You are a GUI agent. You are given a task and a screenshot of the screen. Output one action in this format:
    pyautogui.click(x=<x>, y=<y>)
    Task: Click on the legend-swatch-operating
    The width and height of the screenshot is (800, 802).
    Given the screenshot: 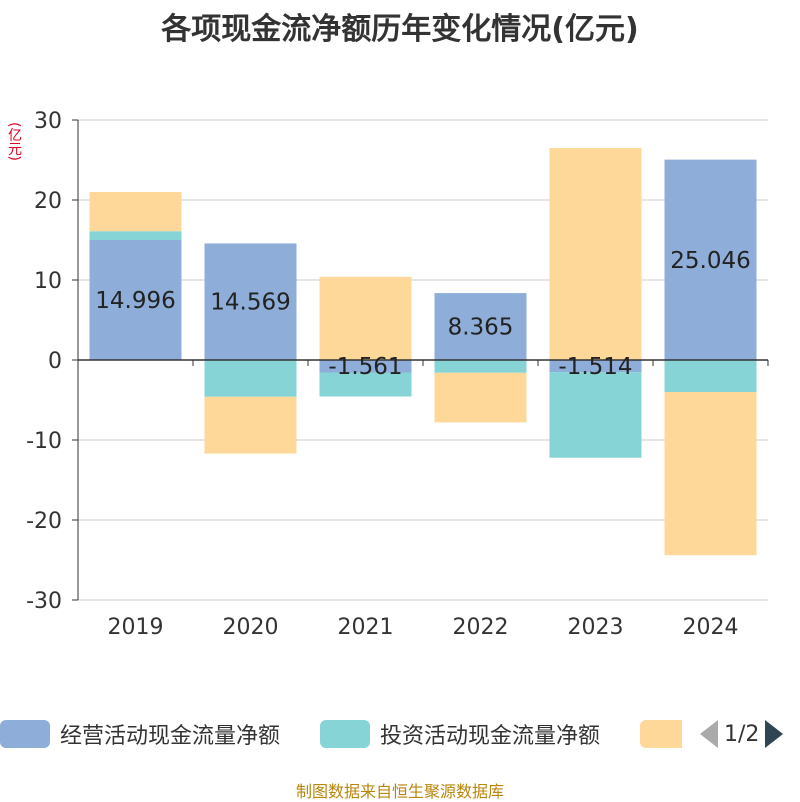 What is the action you would take?
    pyautogui.click(x=25, y=734)
    